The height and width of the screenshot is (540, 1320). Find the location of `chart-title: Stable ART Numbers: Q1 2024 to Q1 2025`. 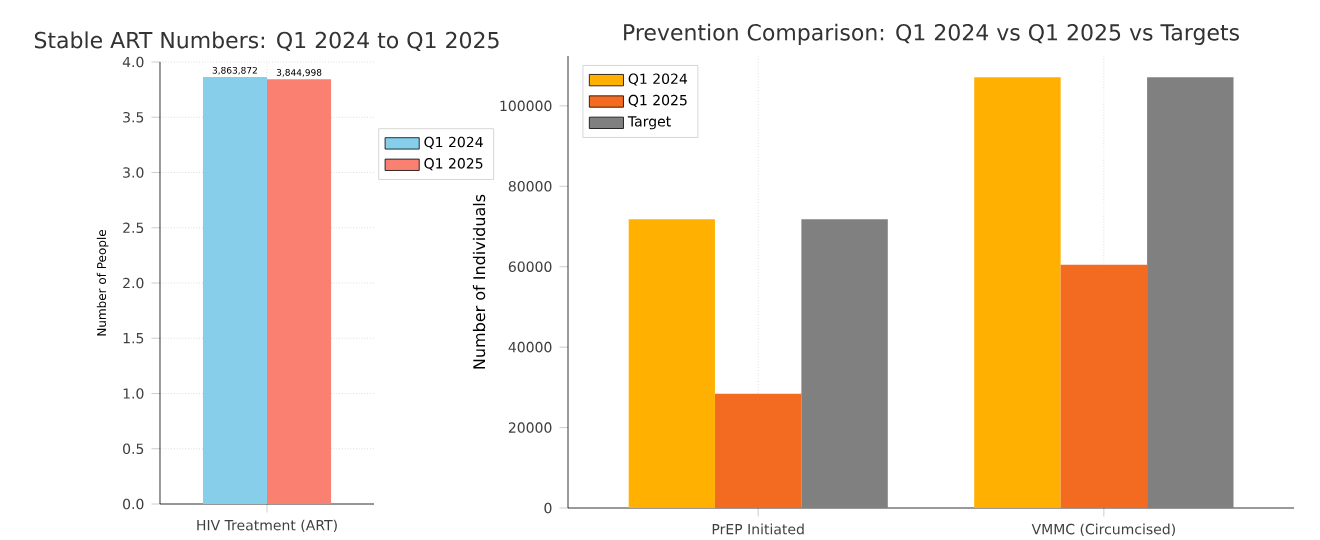

chart-title: Stable ART Numbers: Q1 2024 to Q1 2025 is located at coordinates (266, 41).